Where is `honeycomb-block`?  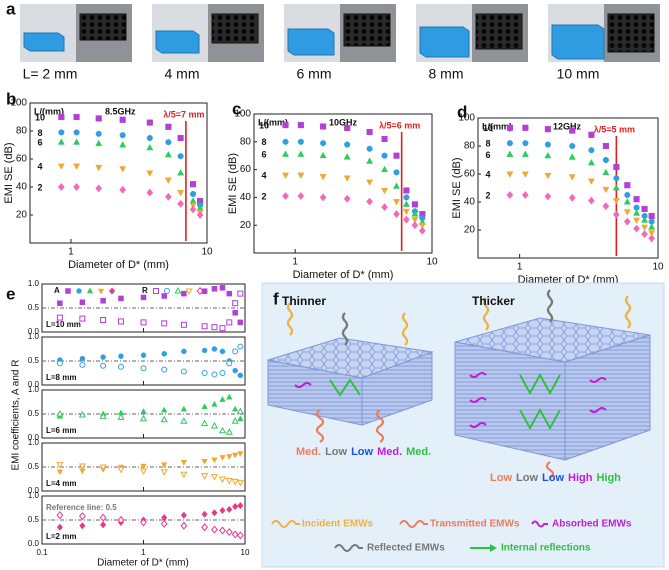
honeycomb-block is located at coordinates (235, 28).